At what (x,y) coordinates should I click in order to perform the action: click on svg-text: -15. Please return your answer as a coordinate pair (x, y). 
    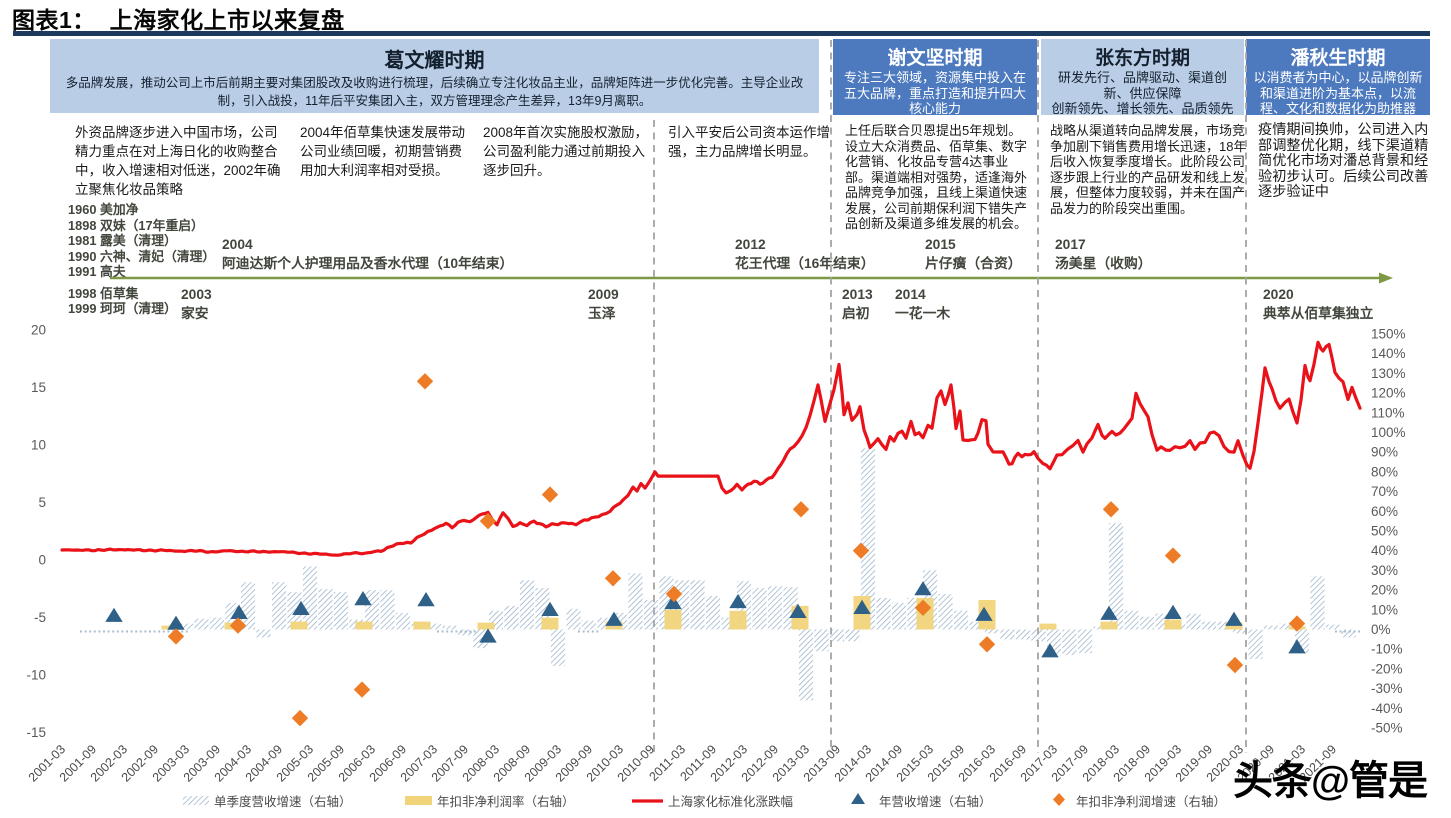
    Looking at the image, I should click on (36, 732).